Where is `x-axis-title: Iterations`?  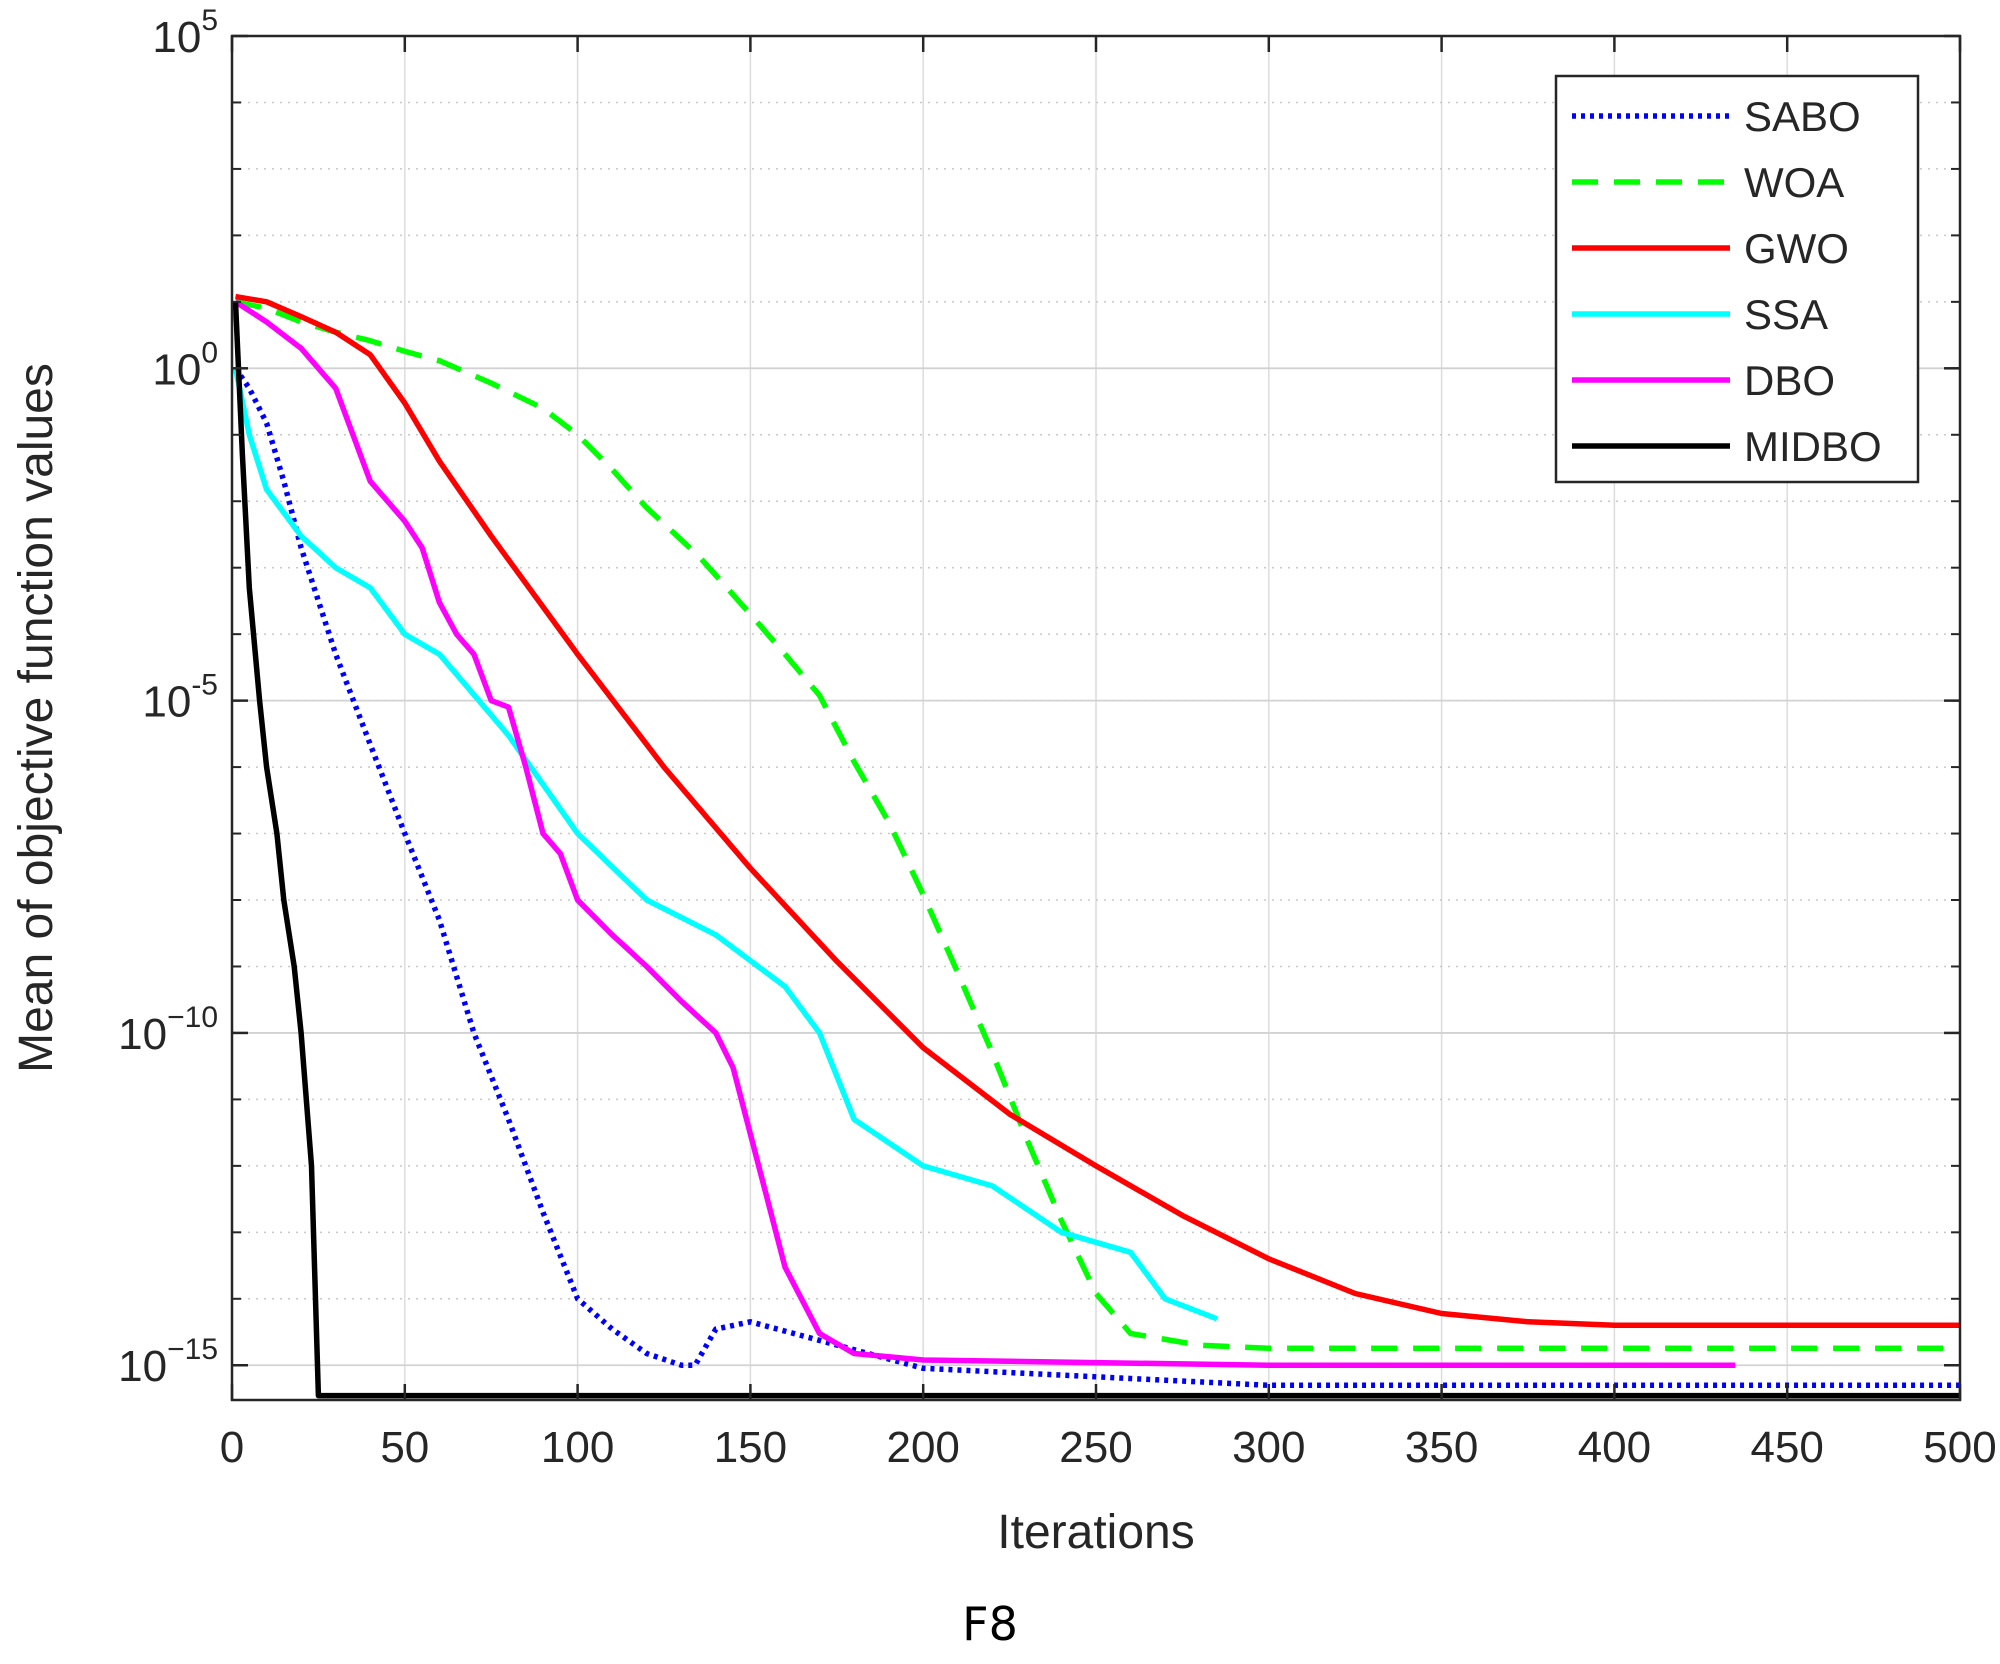 x-axis-title: Iterations is located at coordinates (1095, 1532).